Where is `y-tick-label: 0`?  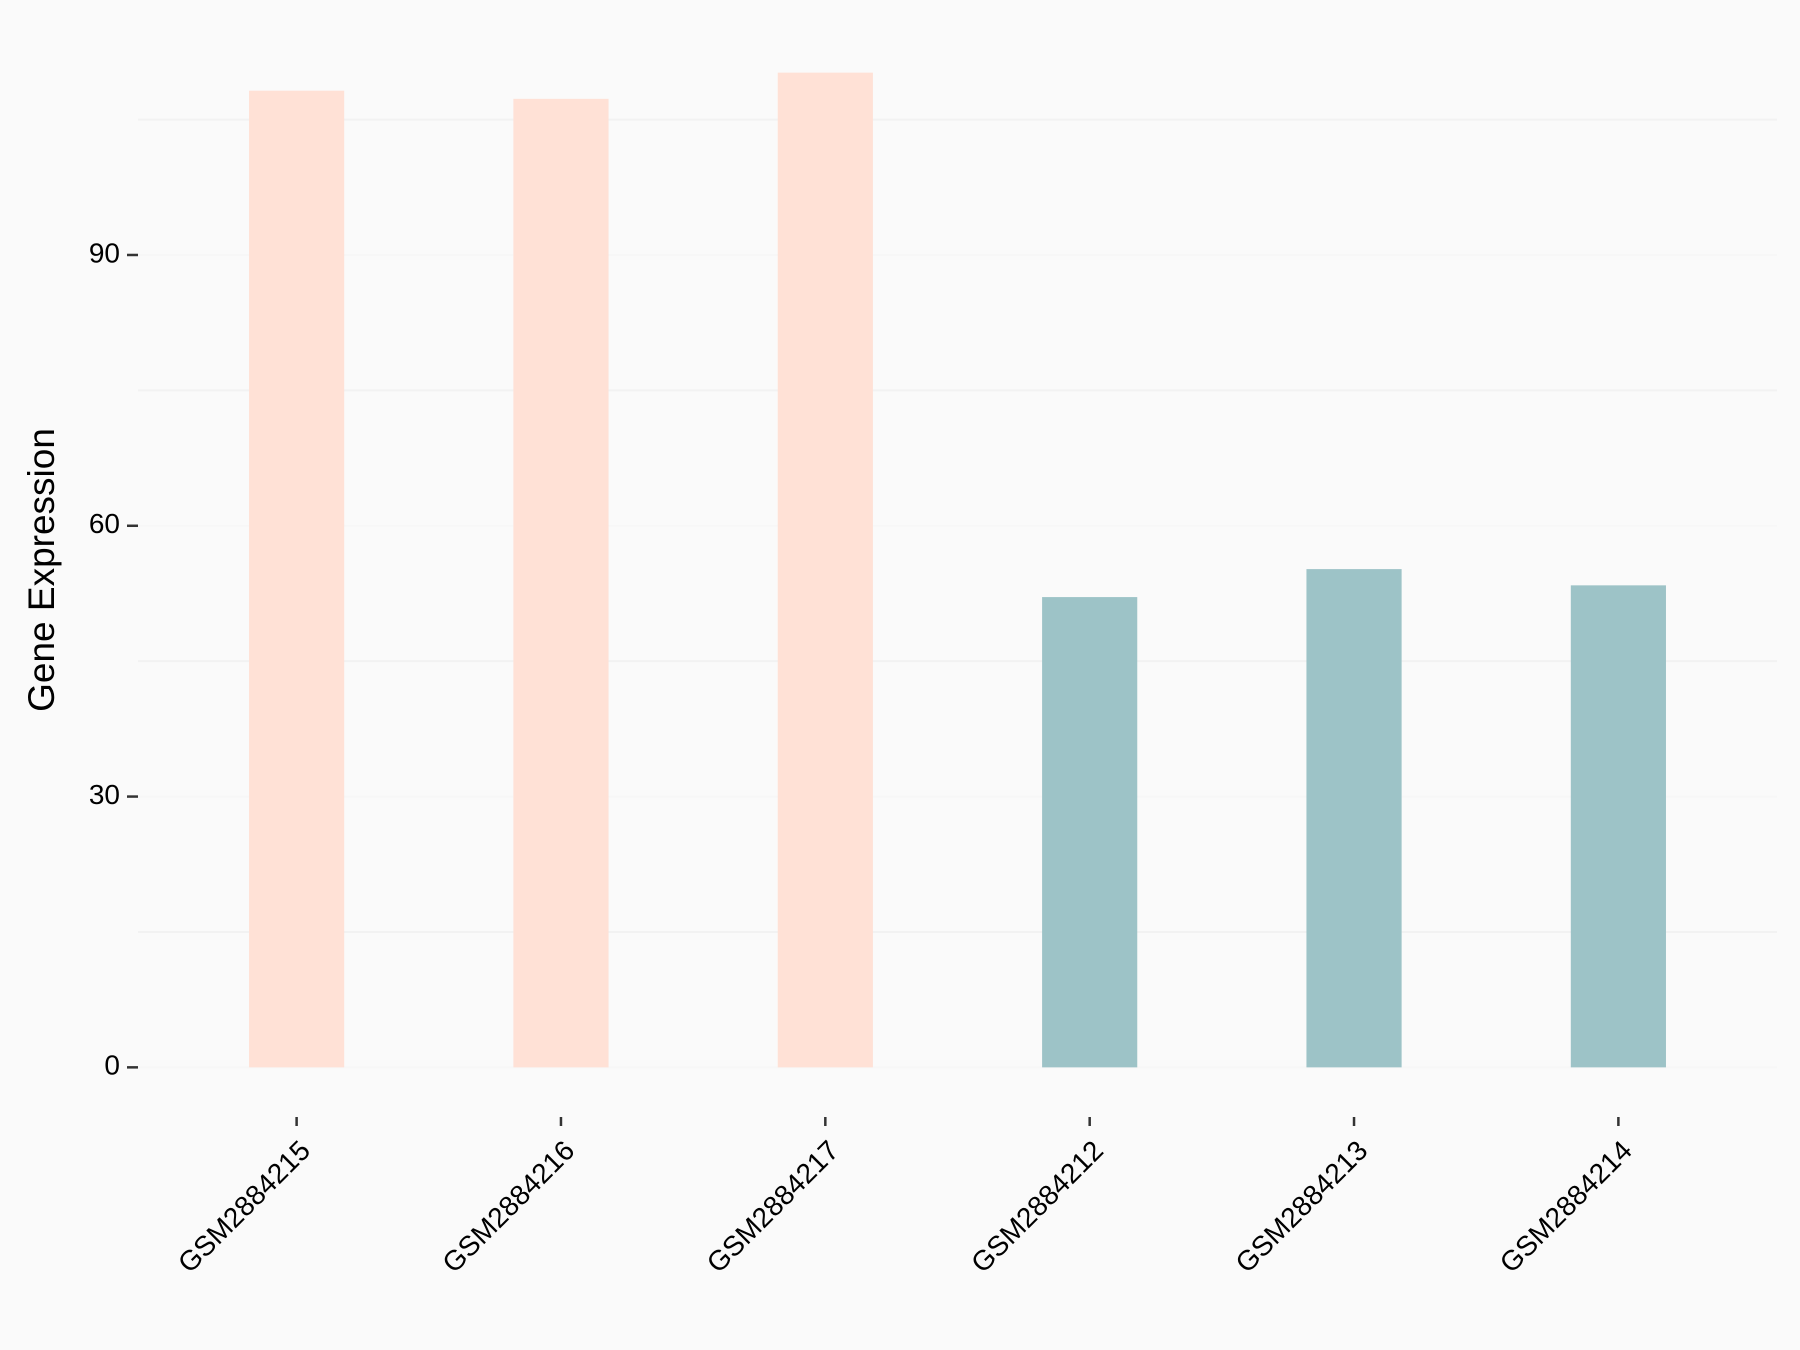
y-tick-label: 0 is located at coordinates (112, 1065).